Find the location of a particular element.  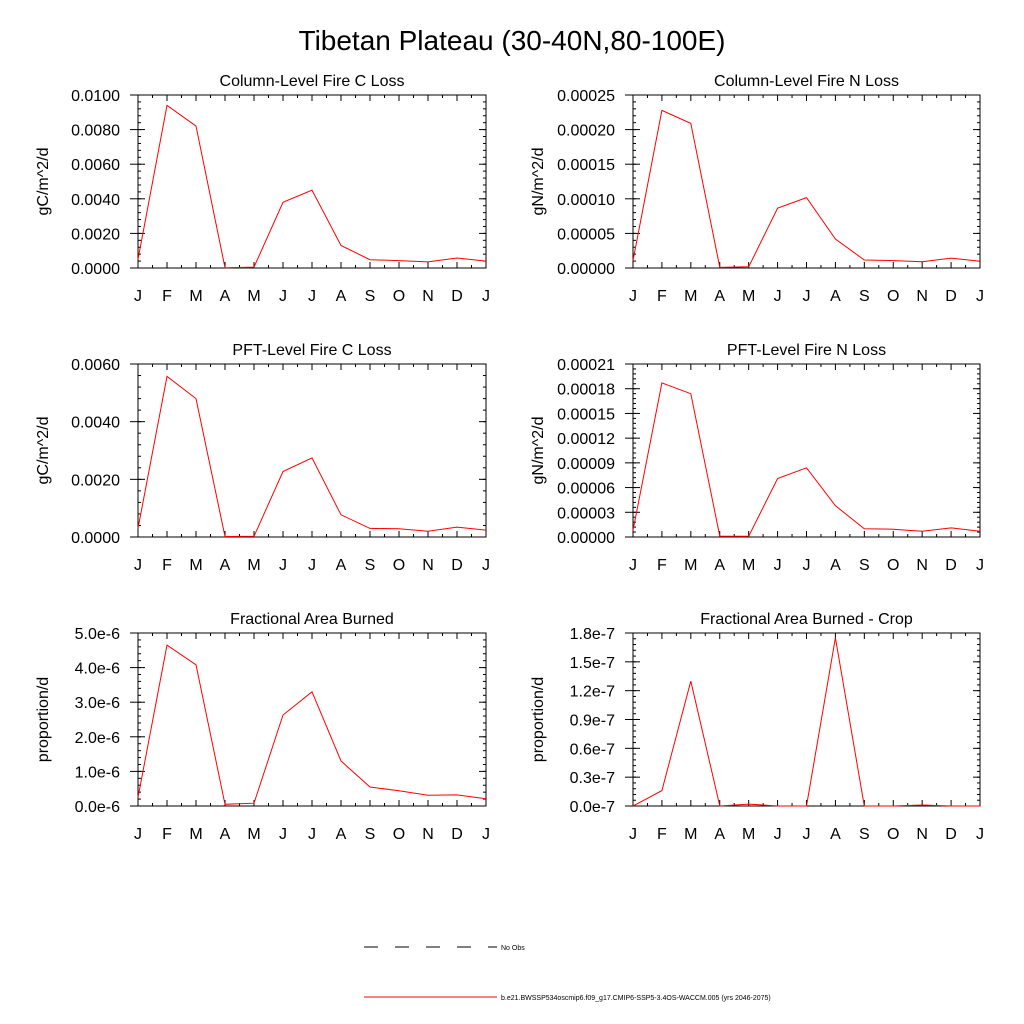

y-tick-label: 3.0e-6 is located at coordinates (97, 703).